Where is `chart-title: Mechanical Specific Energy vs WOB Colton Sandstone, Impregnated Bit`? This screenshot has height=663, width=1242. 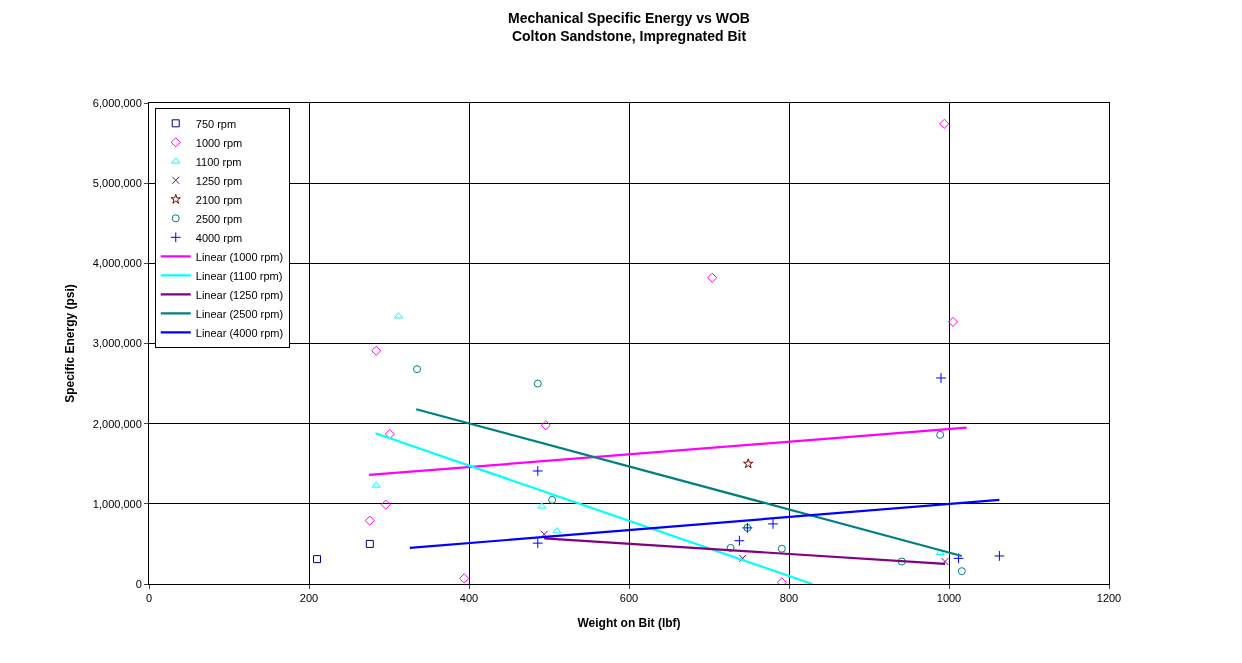 chart-title: Mechanical Specific Energy vs WOB Colton Sandstone, Impregnated Bit is located at coordinates (629, 27).